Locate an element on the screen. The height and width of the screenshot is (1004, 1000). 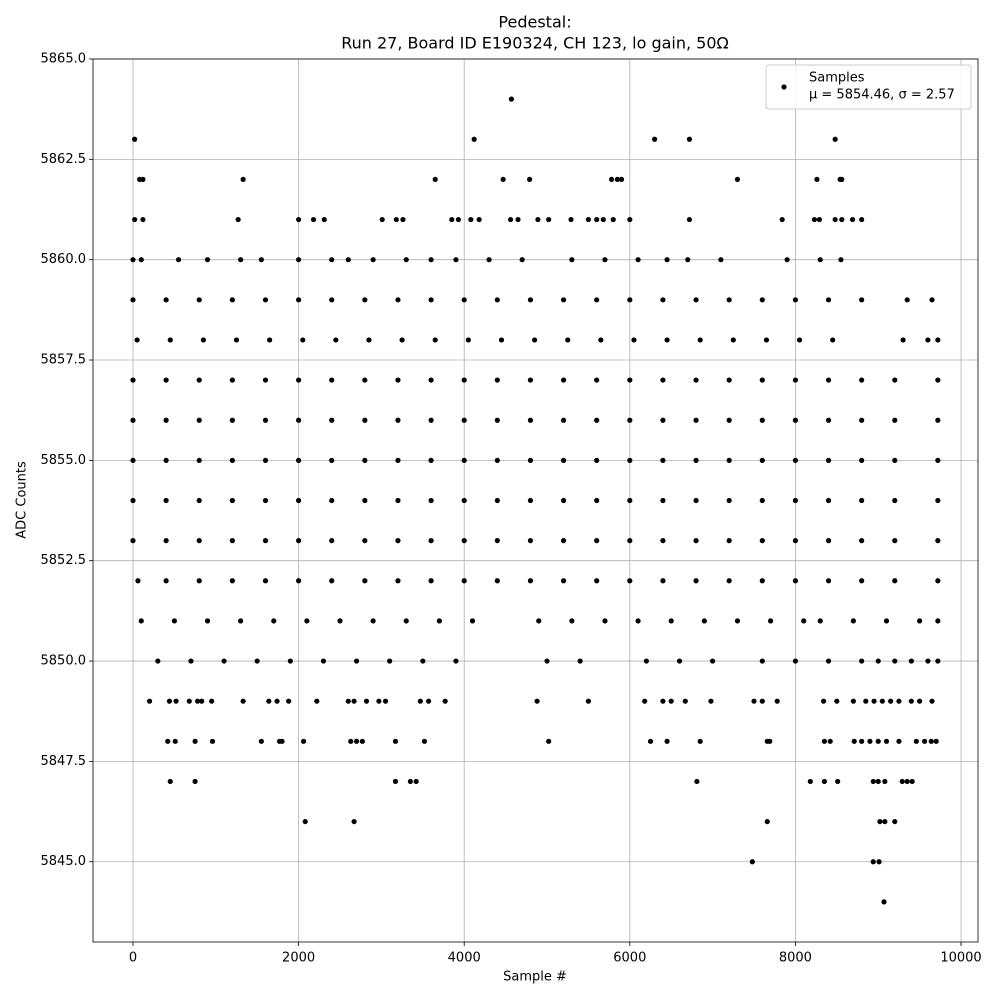
y-tick-label: 5850.0 is located at coordinates (64, 661).